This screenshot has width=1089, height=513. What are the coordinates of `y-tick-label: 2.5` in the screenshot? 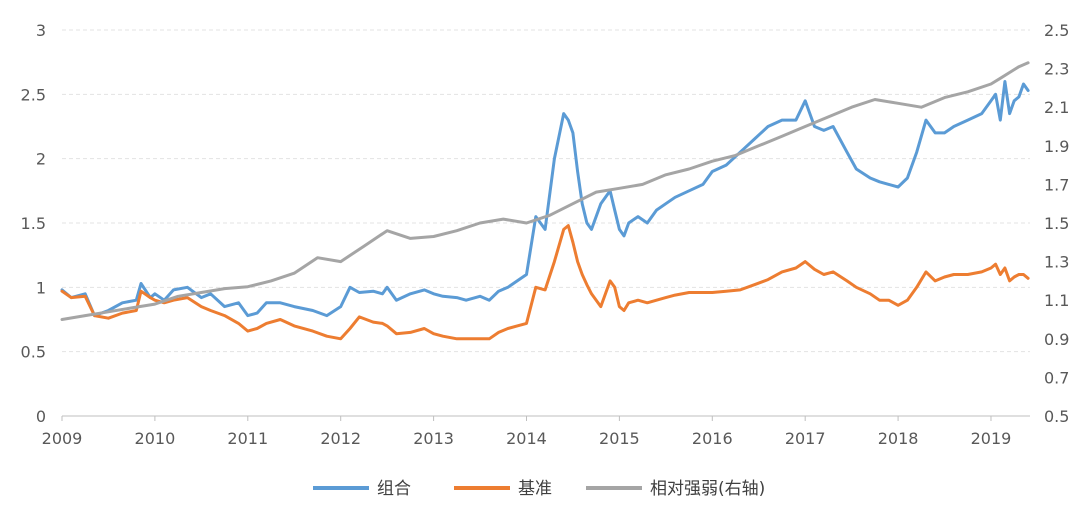 It's located at (33, 94).